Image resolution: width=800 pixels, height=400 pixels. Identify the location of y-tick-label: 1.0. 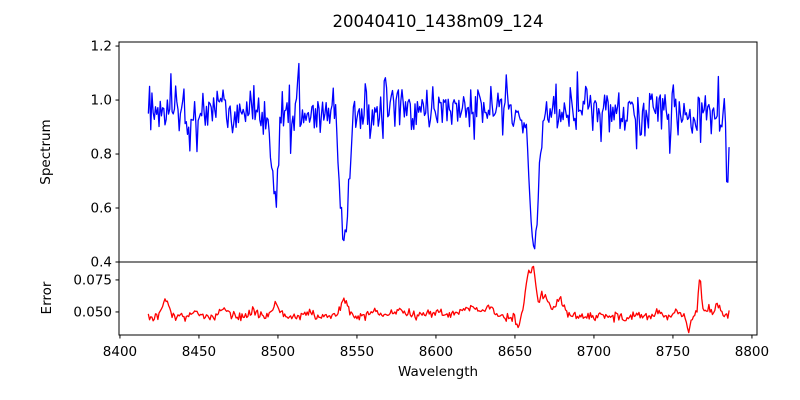
(101, 101).